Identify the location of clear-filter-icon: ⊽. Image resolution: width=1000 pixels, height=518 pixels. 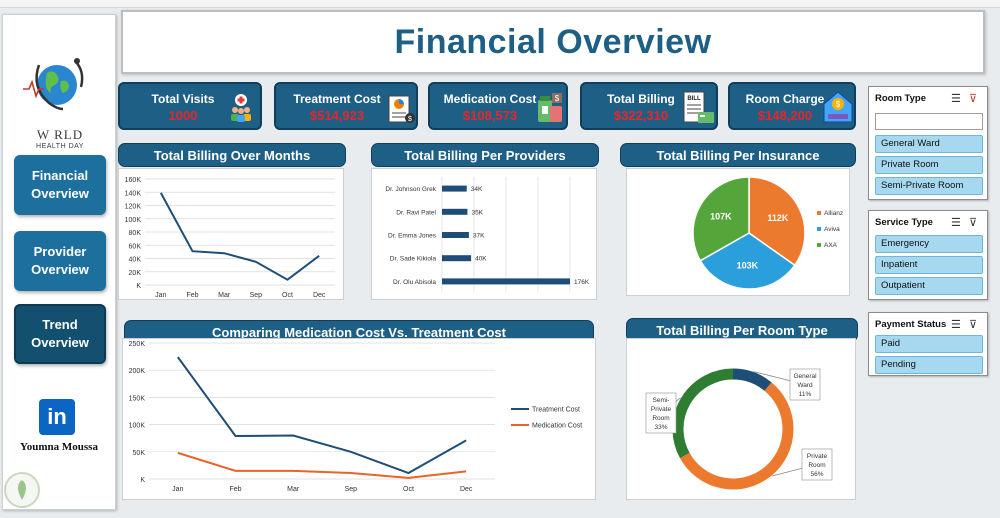
(973, 99).